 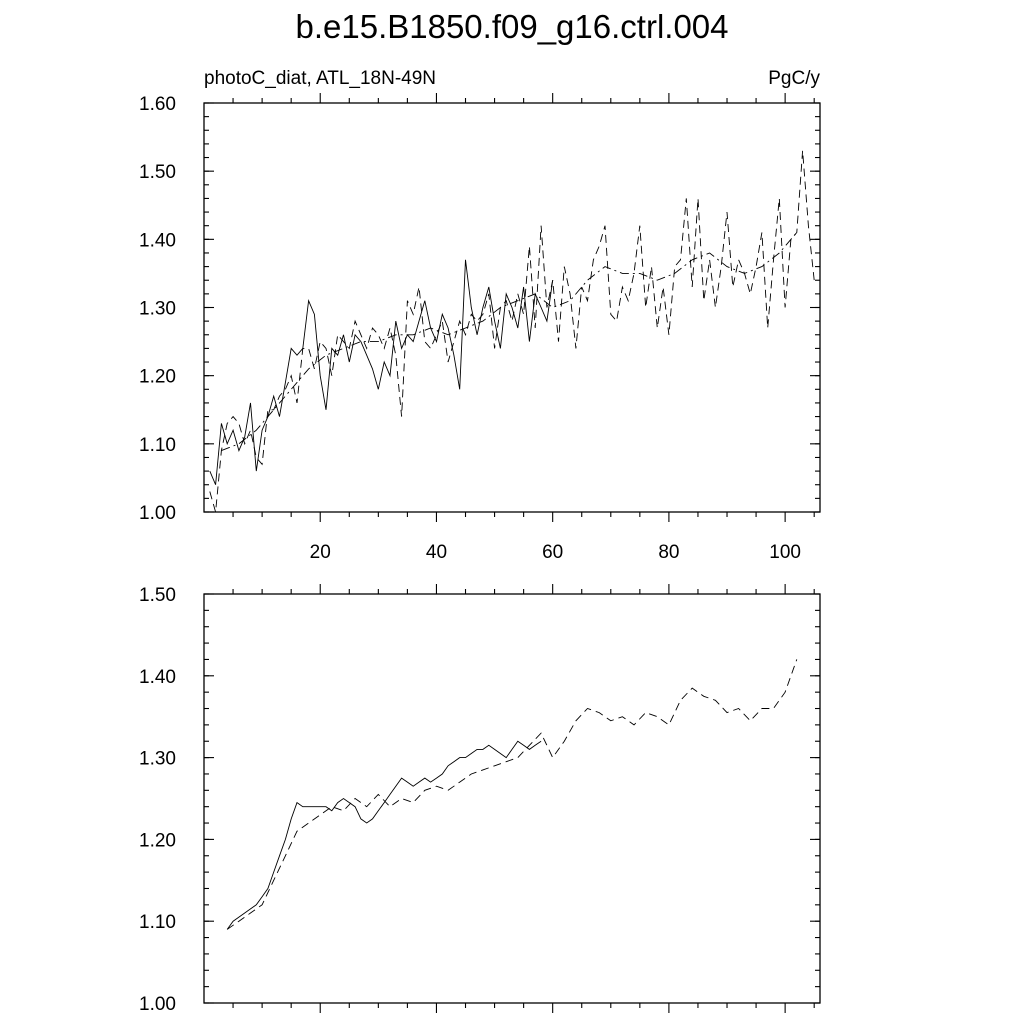 What do you see at coordinates (320, 552) in the screenshot?
I see `x-tick-label: 20` at bounding box center [320, 552].